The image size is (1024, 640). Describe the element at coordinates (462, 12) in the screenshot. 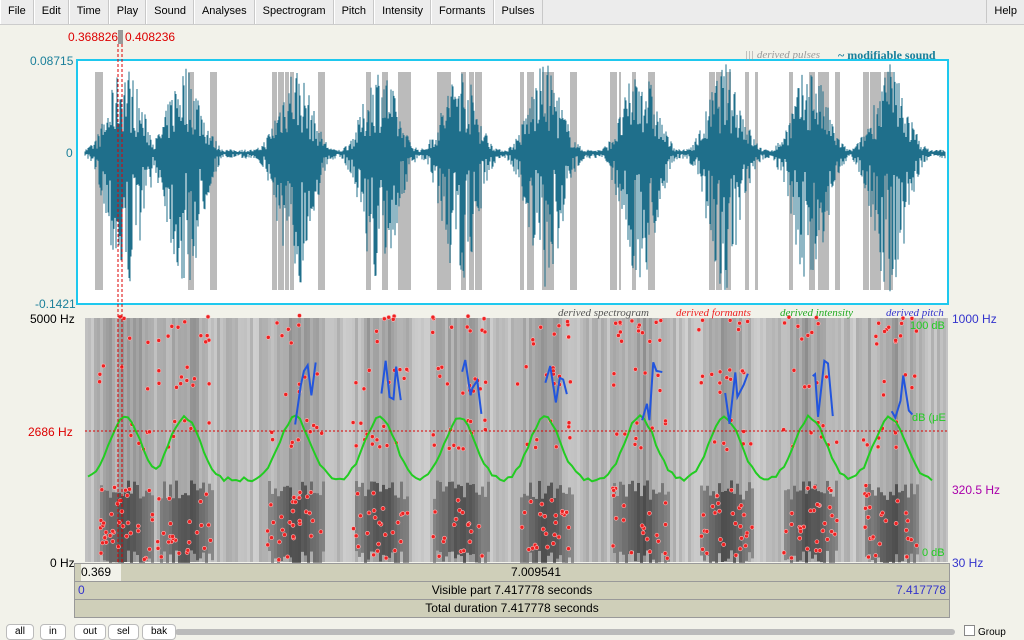

I see `menu-item: Formants` at that location.